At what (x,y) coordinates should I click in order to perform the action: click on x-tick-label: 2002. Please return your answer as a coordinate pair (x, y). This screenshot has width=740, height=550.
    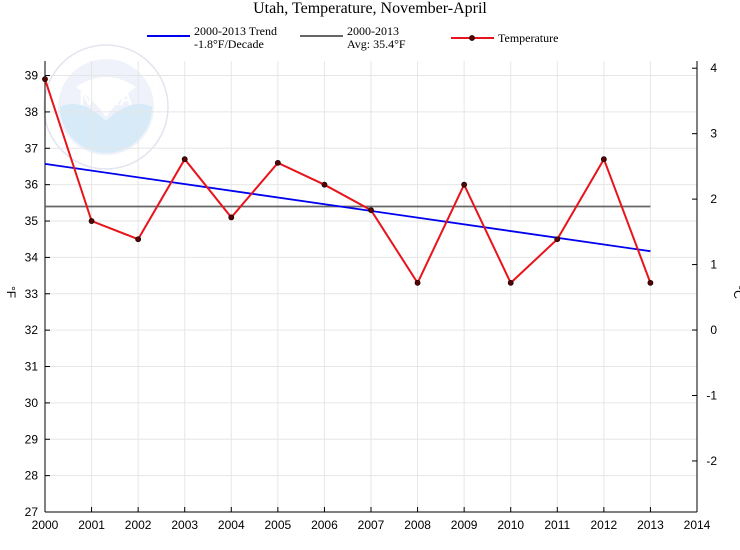
    Looking at the image, I should click on (138, 525).